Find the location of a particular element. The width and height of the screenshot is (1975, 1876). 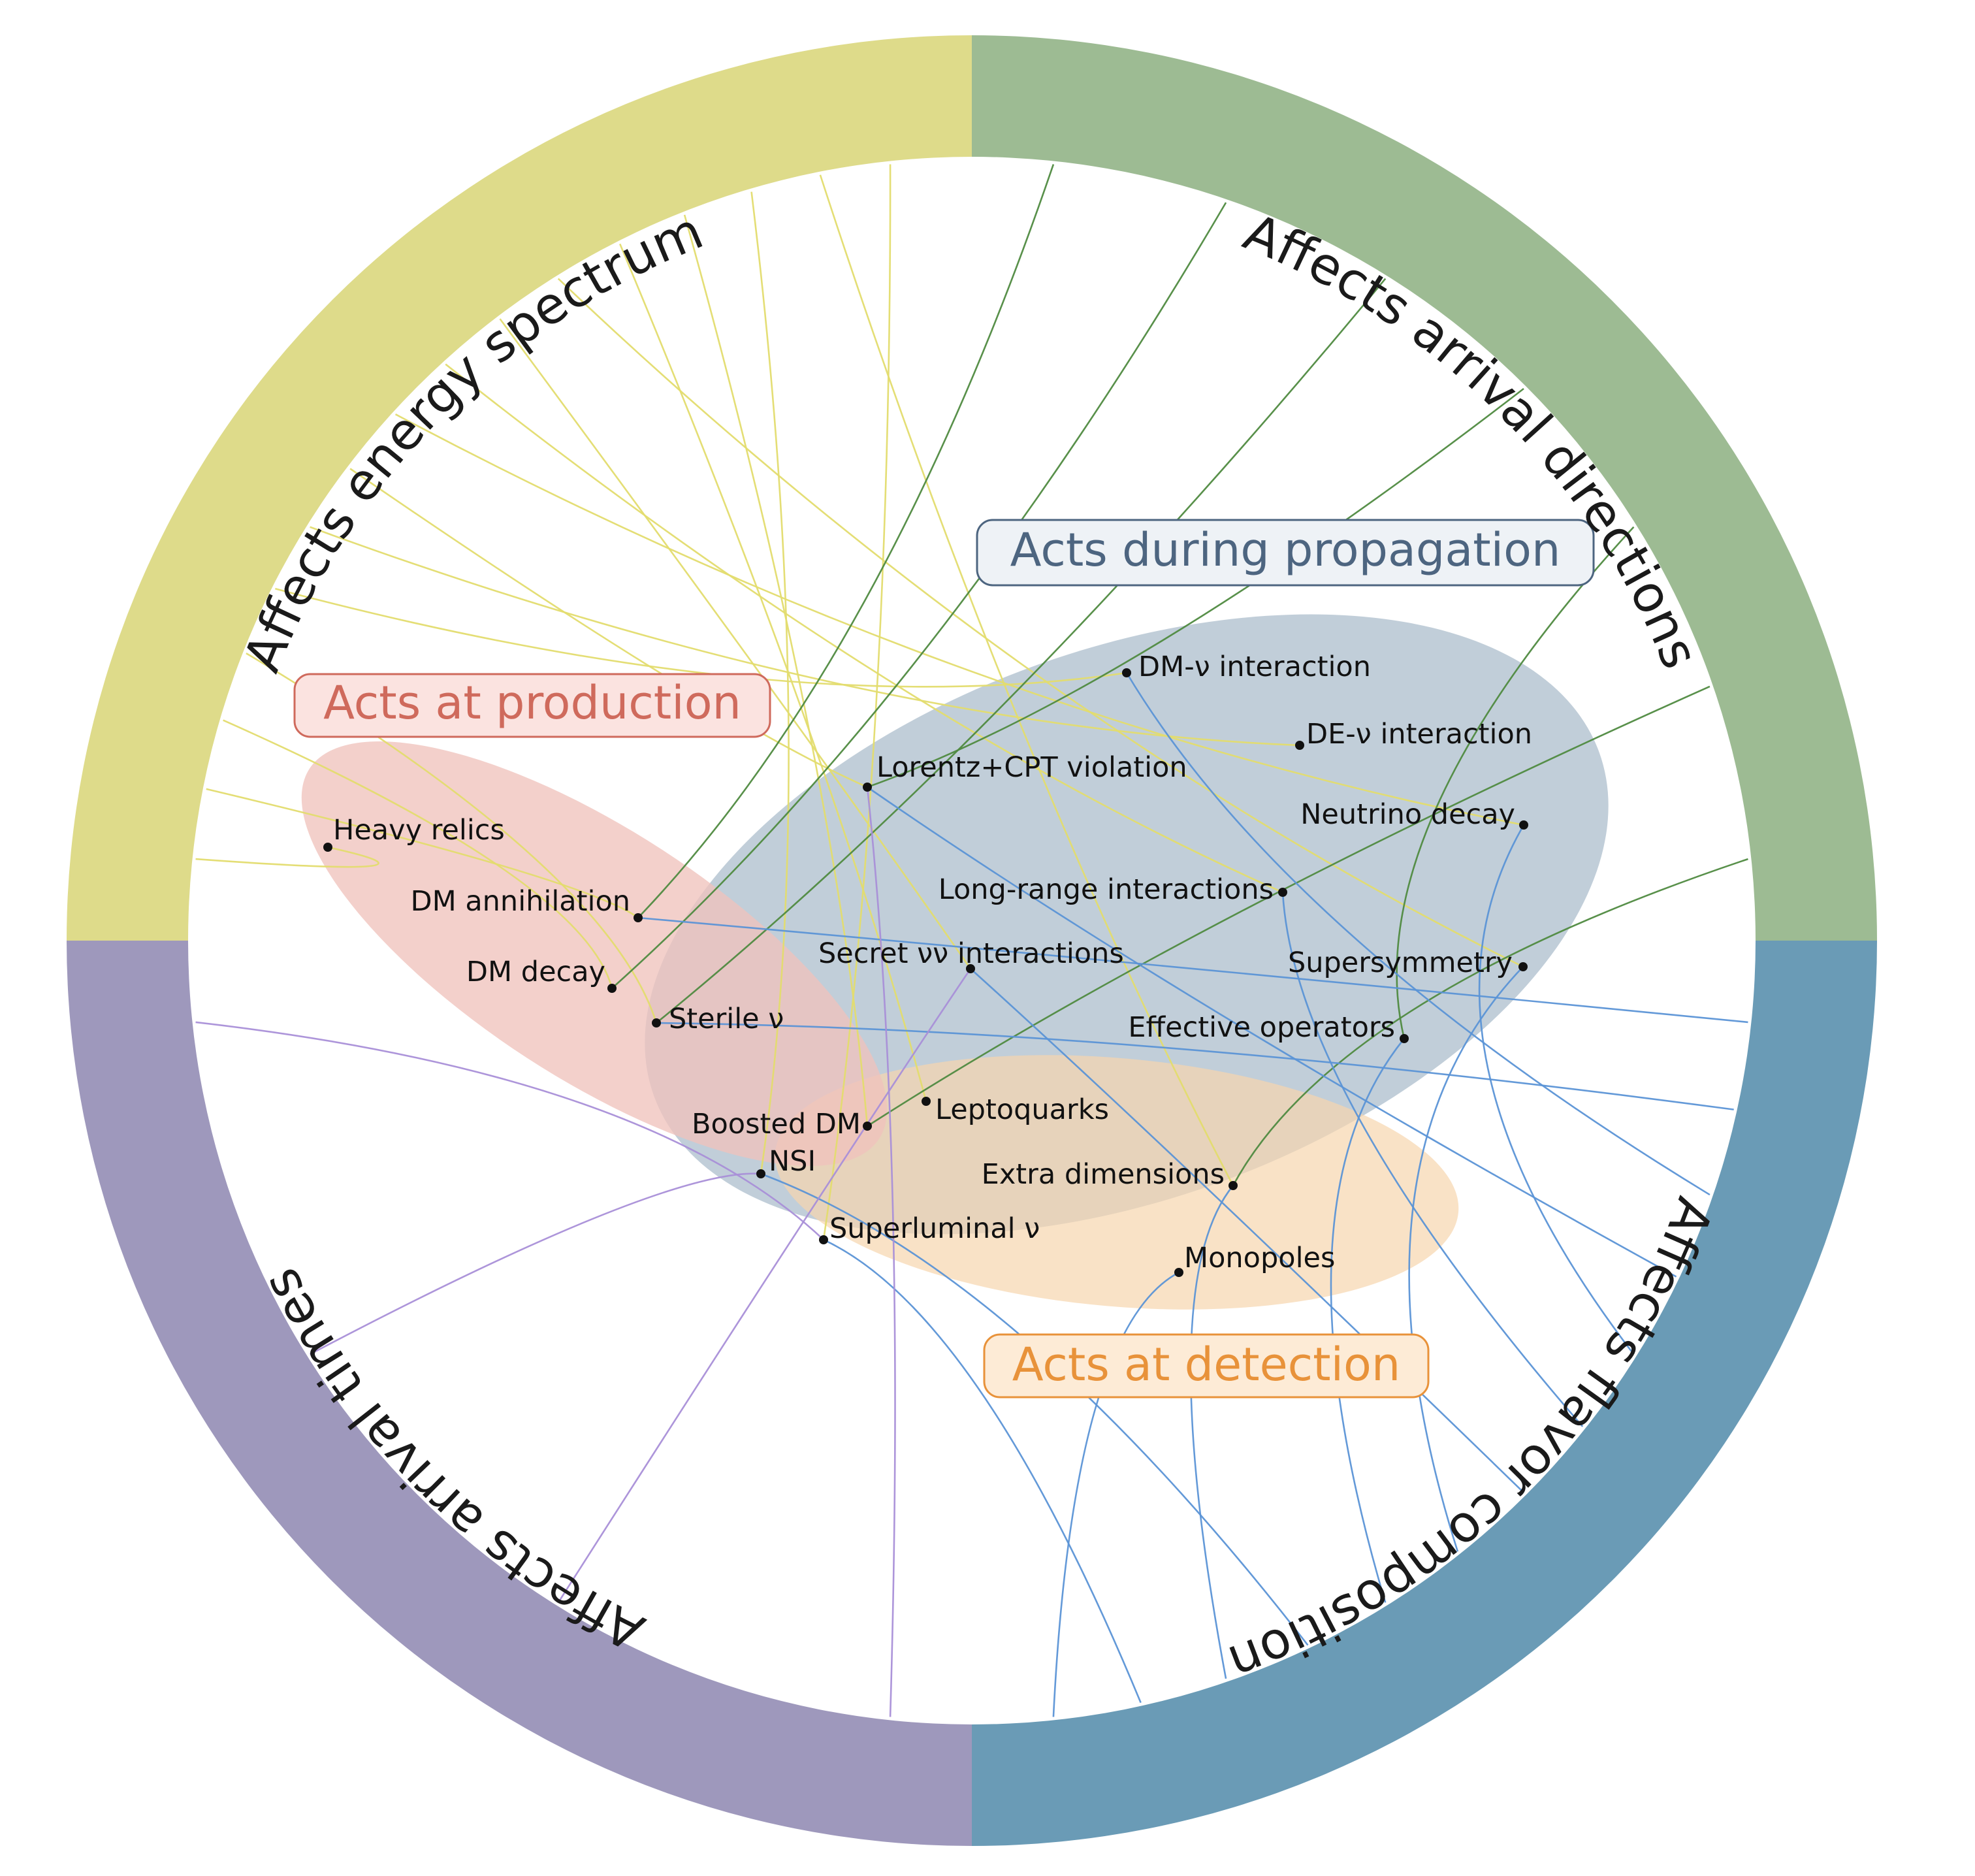

detection-label: Acts at detection is located at coordinates (1206, 1364).